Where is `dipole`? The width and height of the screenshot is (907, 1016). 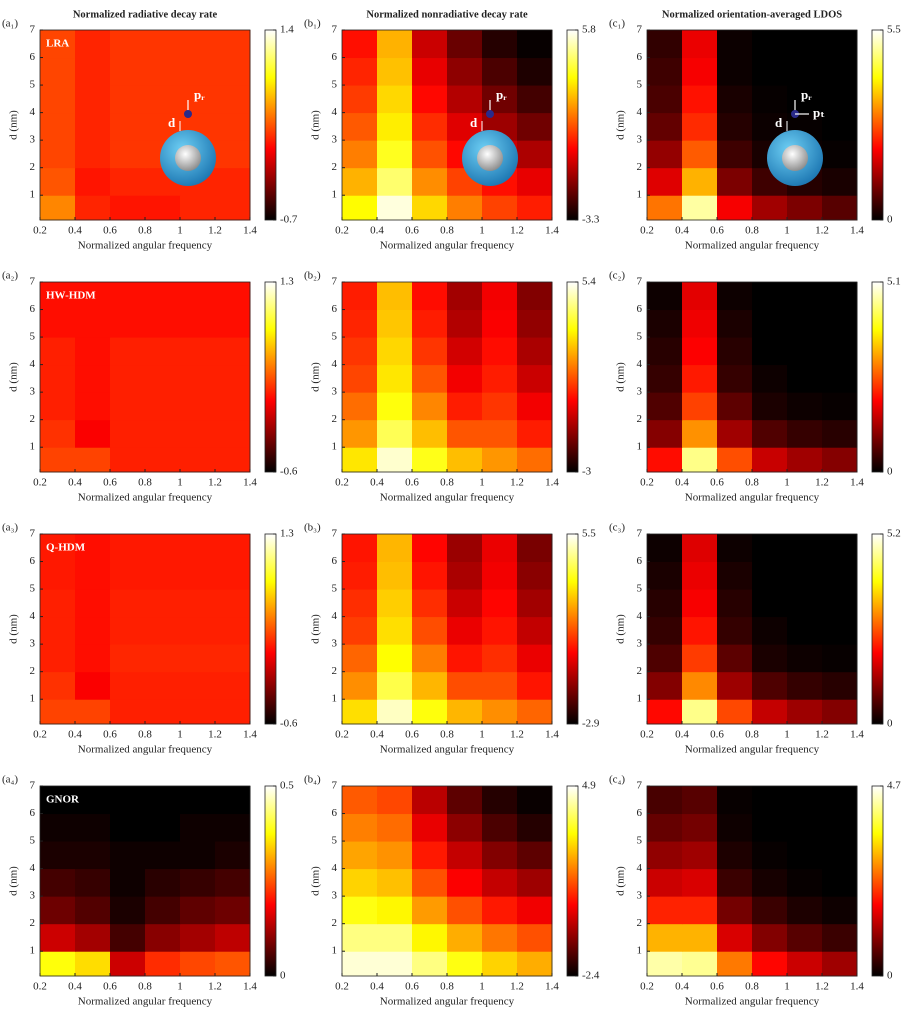
dipole is located at coordinates (188, 114).